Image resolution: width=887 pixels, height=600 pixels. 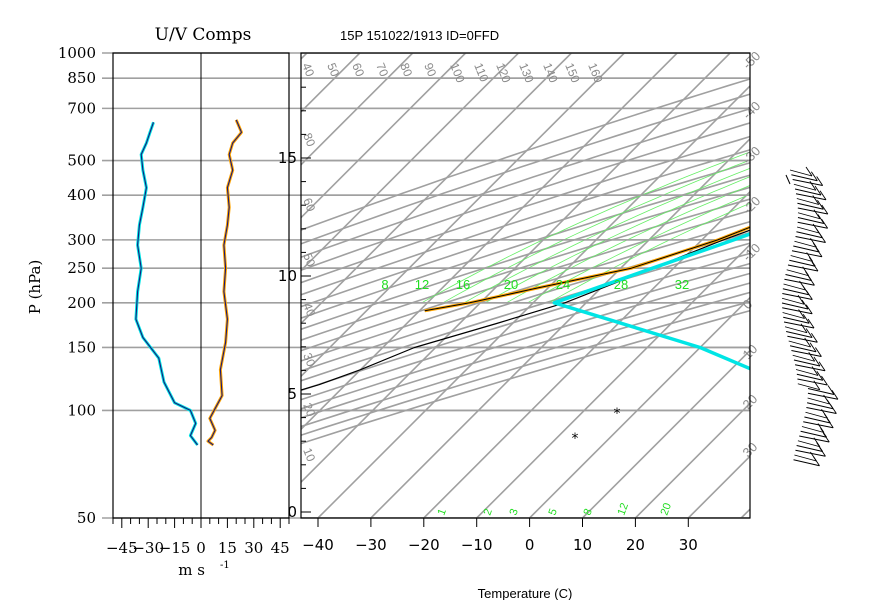 What do you see at coordinates (840, 92) in the screenshot?
I see `mixing-ratio-line` at bounding box center [840, 92].